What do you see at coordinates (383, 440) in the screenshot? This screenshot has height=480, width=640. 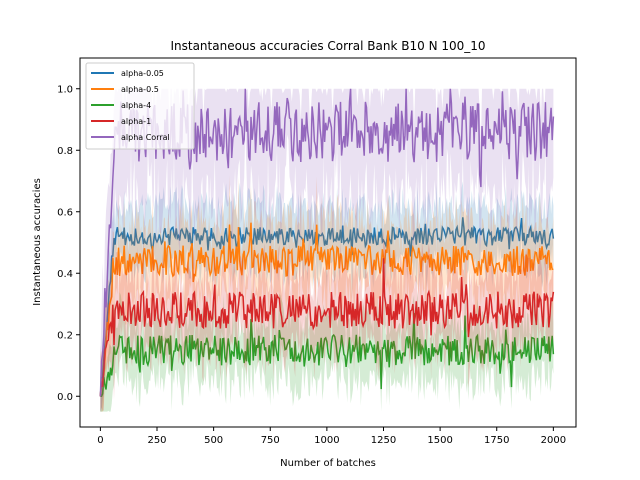 I see `x-tick-label: 1250` at bounding box center [383, 440].